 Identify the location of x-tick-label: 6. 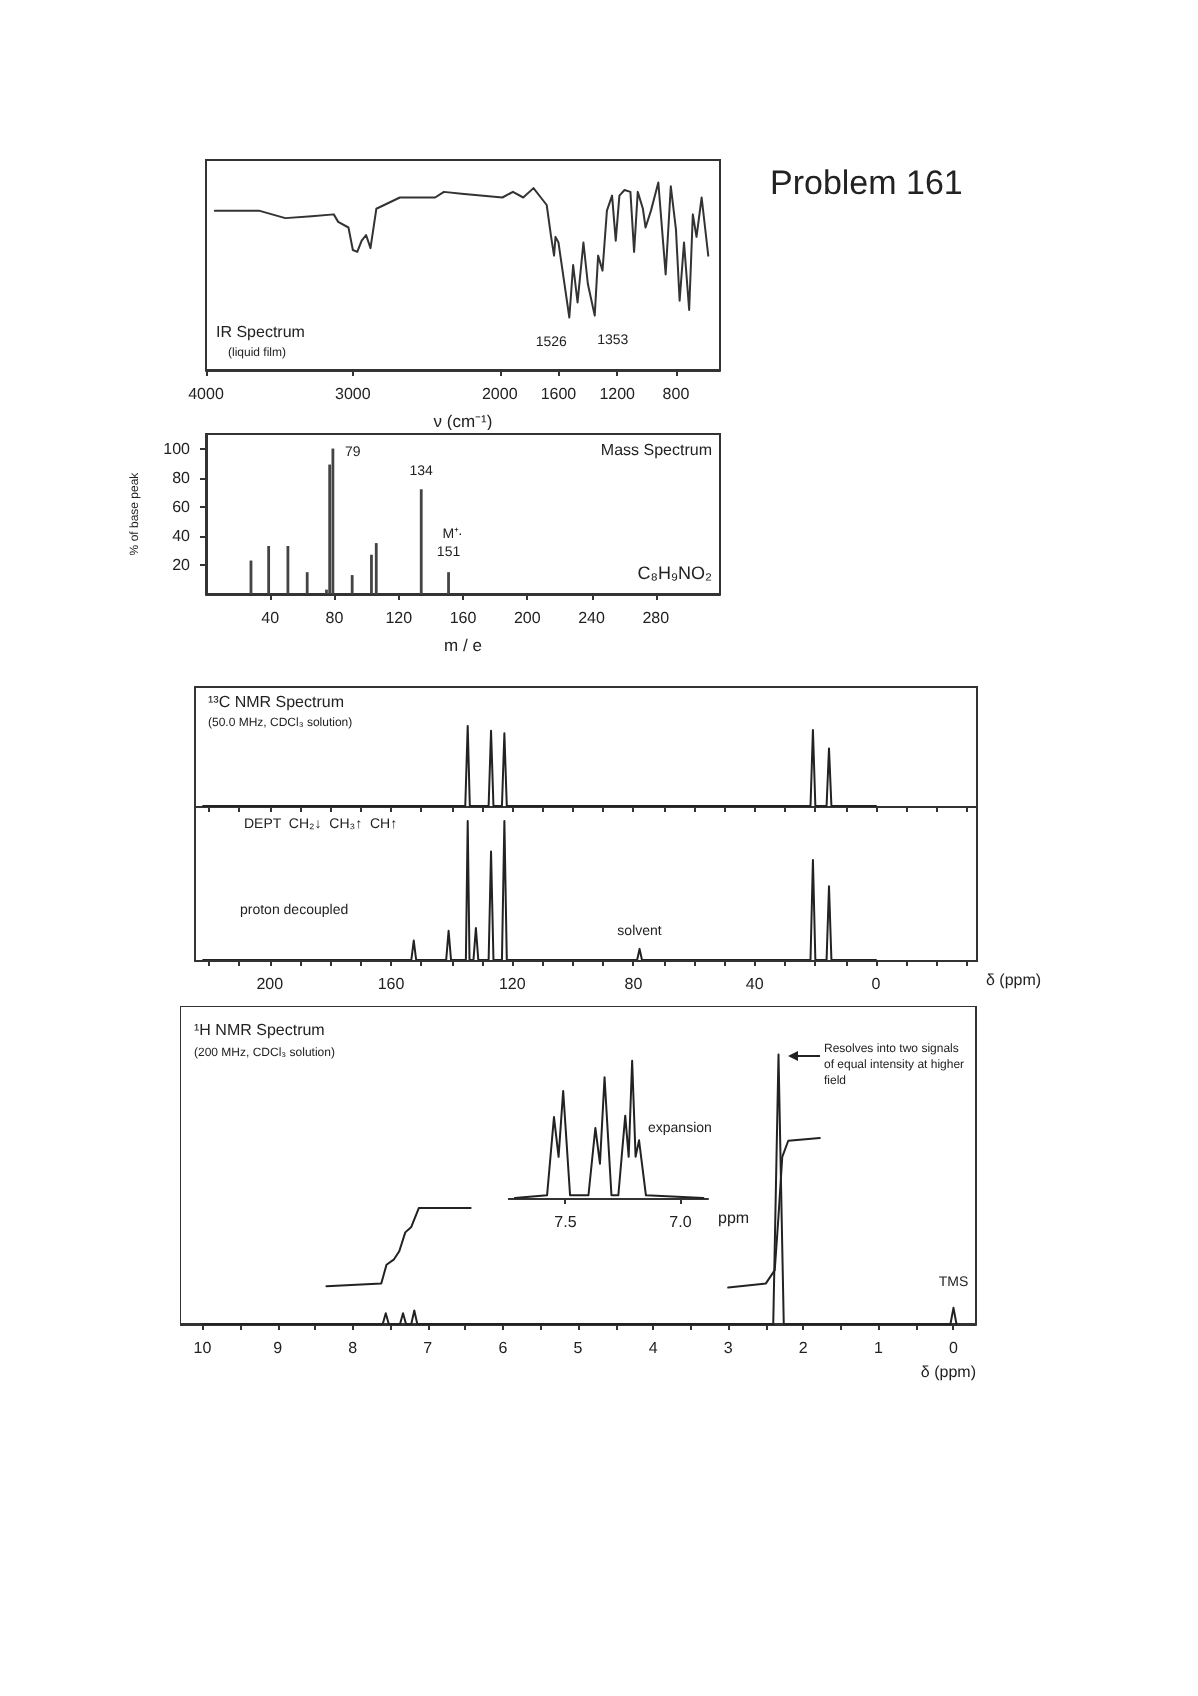
(503, 1348).